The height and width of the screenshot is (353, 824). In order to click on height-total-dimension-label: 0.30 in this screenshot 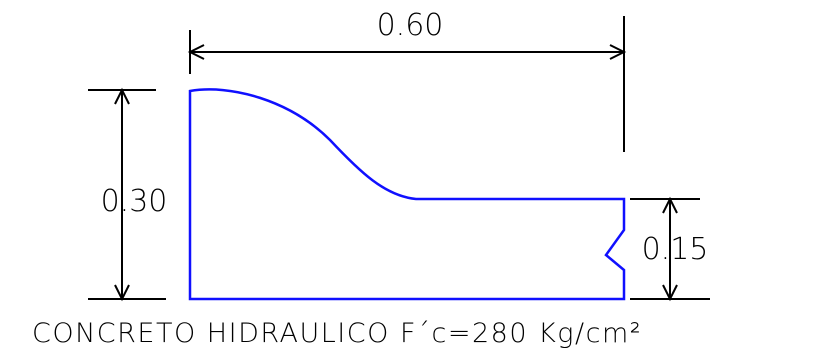, I will do `click(134, 201)`.